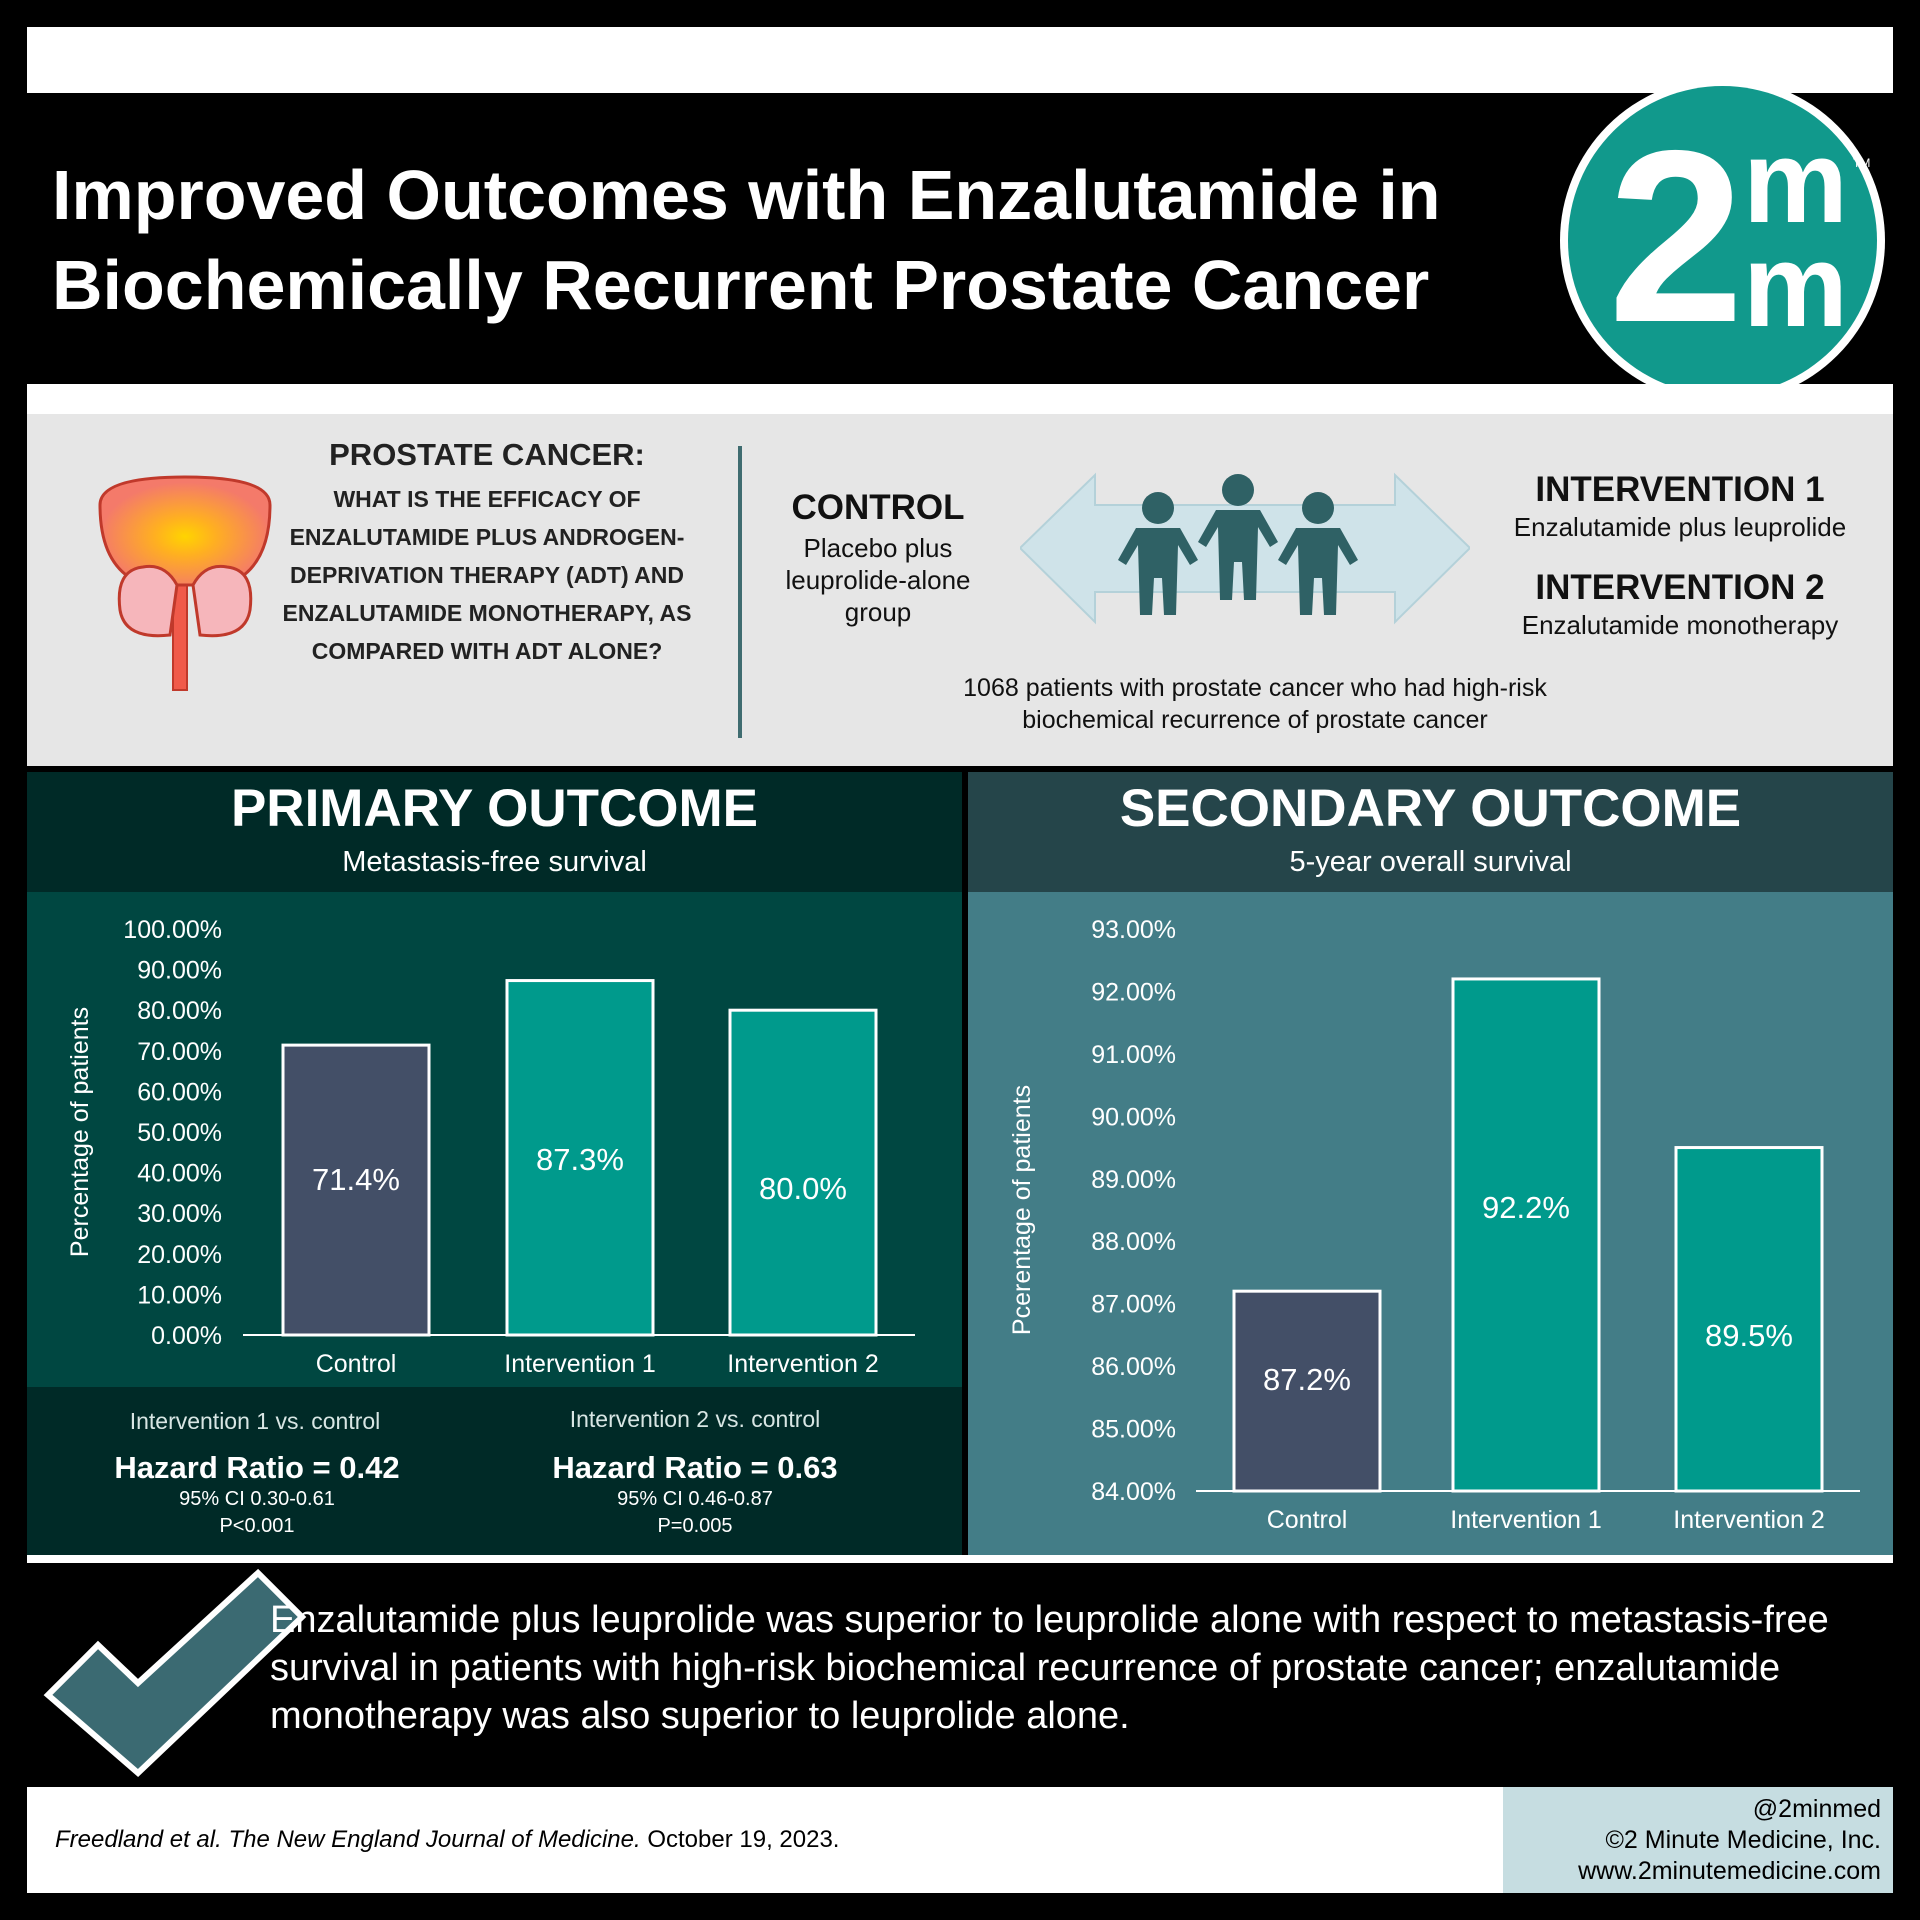 Image resolution: width=1920 pixels, height=1920 pixels. What do you see at coordinates (960, 60) in the screenshot?
I see `top-border` at bounding box center [960, 60].